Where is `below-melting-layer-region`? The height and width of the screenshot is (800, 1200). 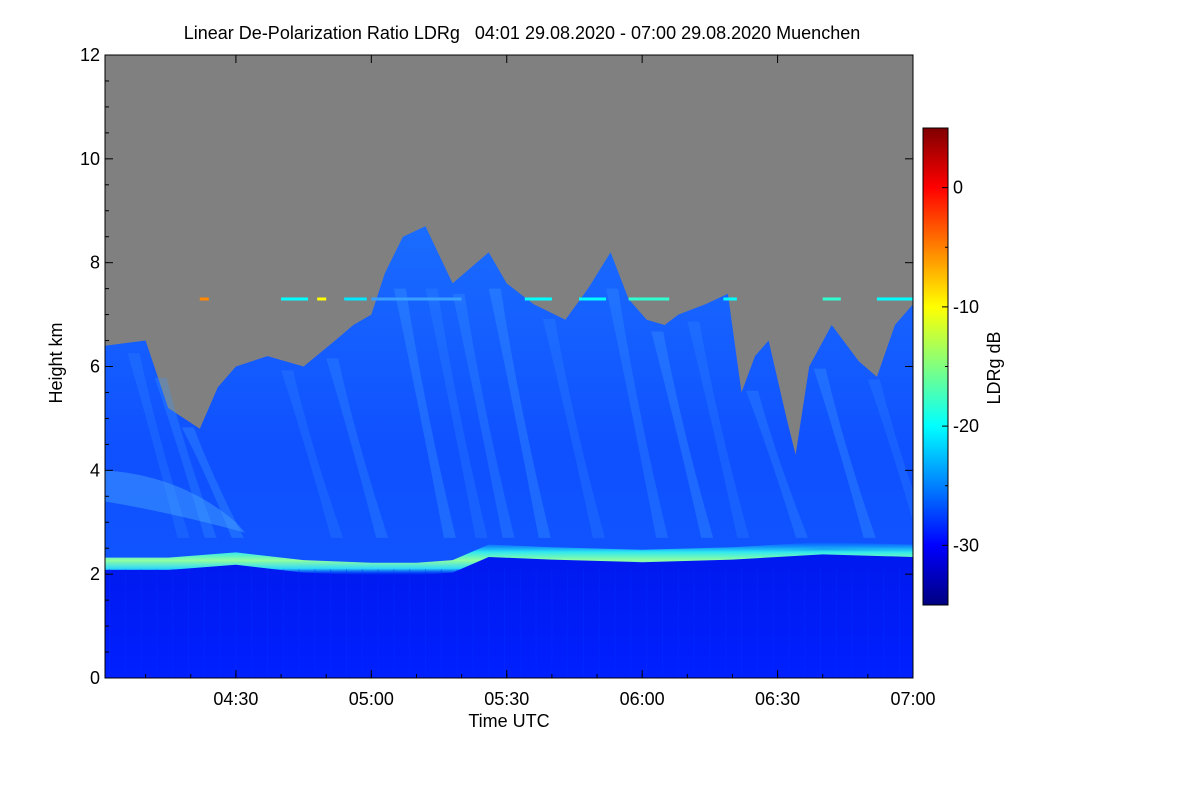 below-melting-layer-region is located at coordinates (509, 613).